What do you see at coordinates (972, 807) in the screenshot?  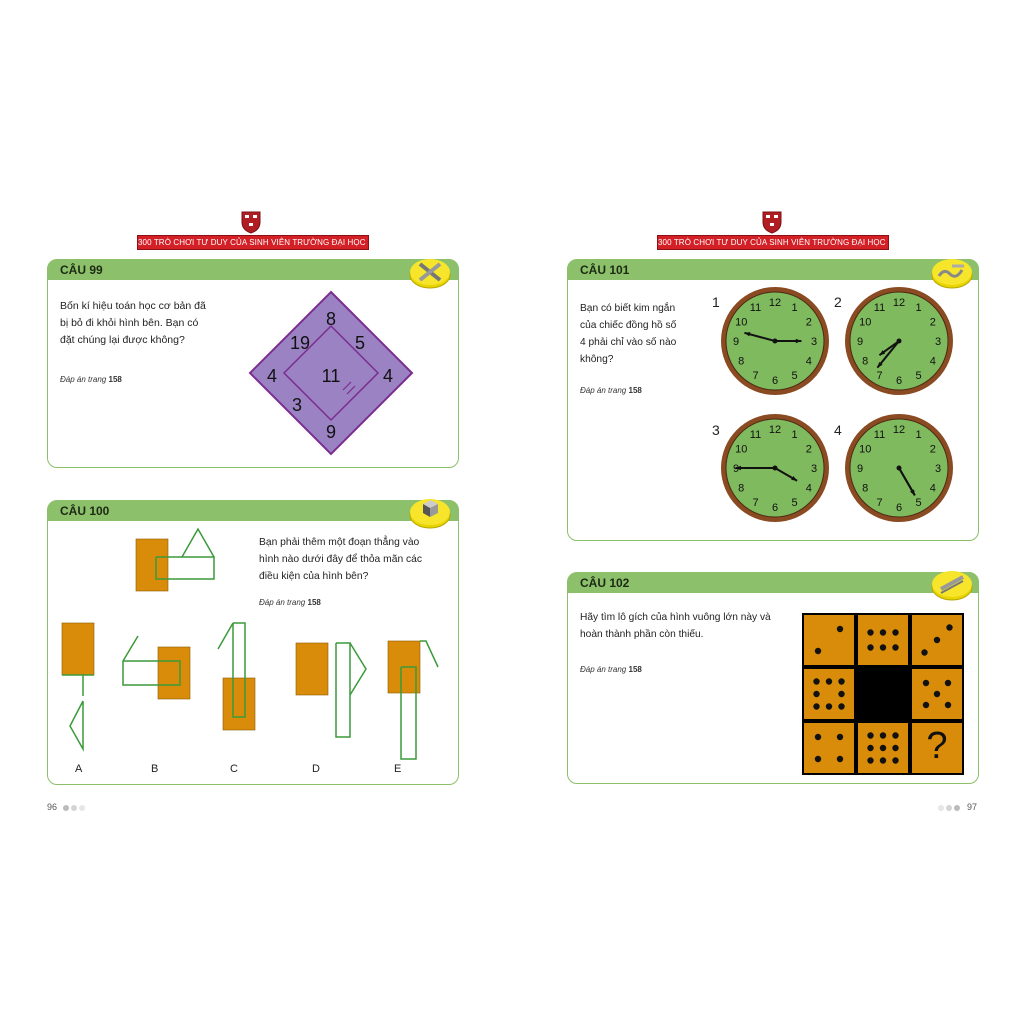 I see `right-page-number: 97` at bounding box center [972, 807].